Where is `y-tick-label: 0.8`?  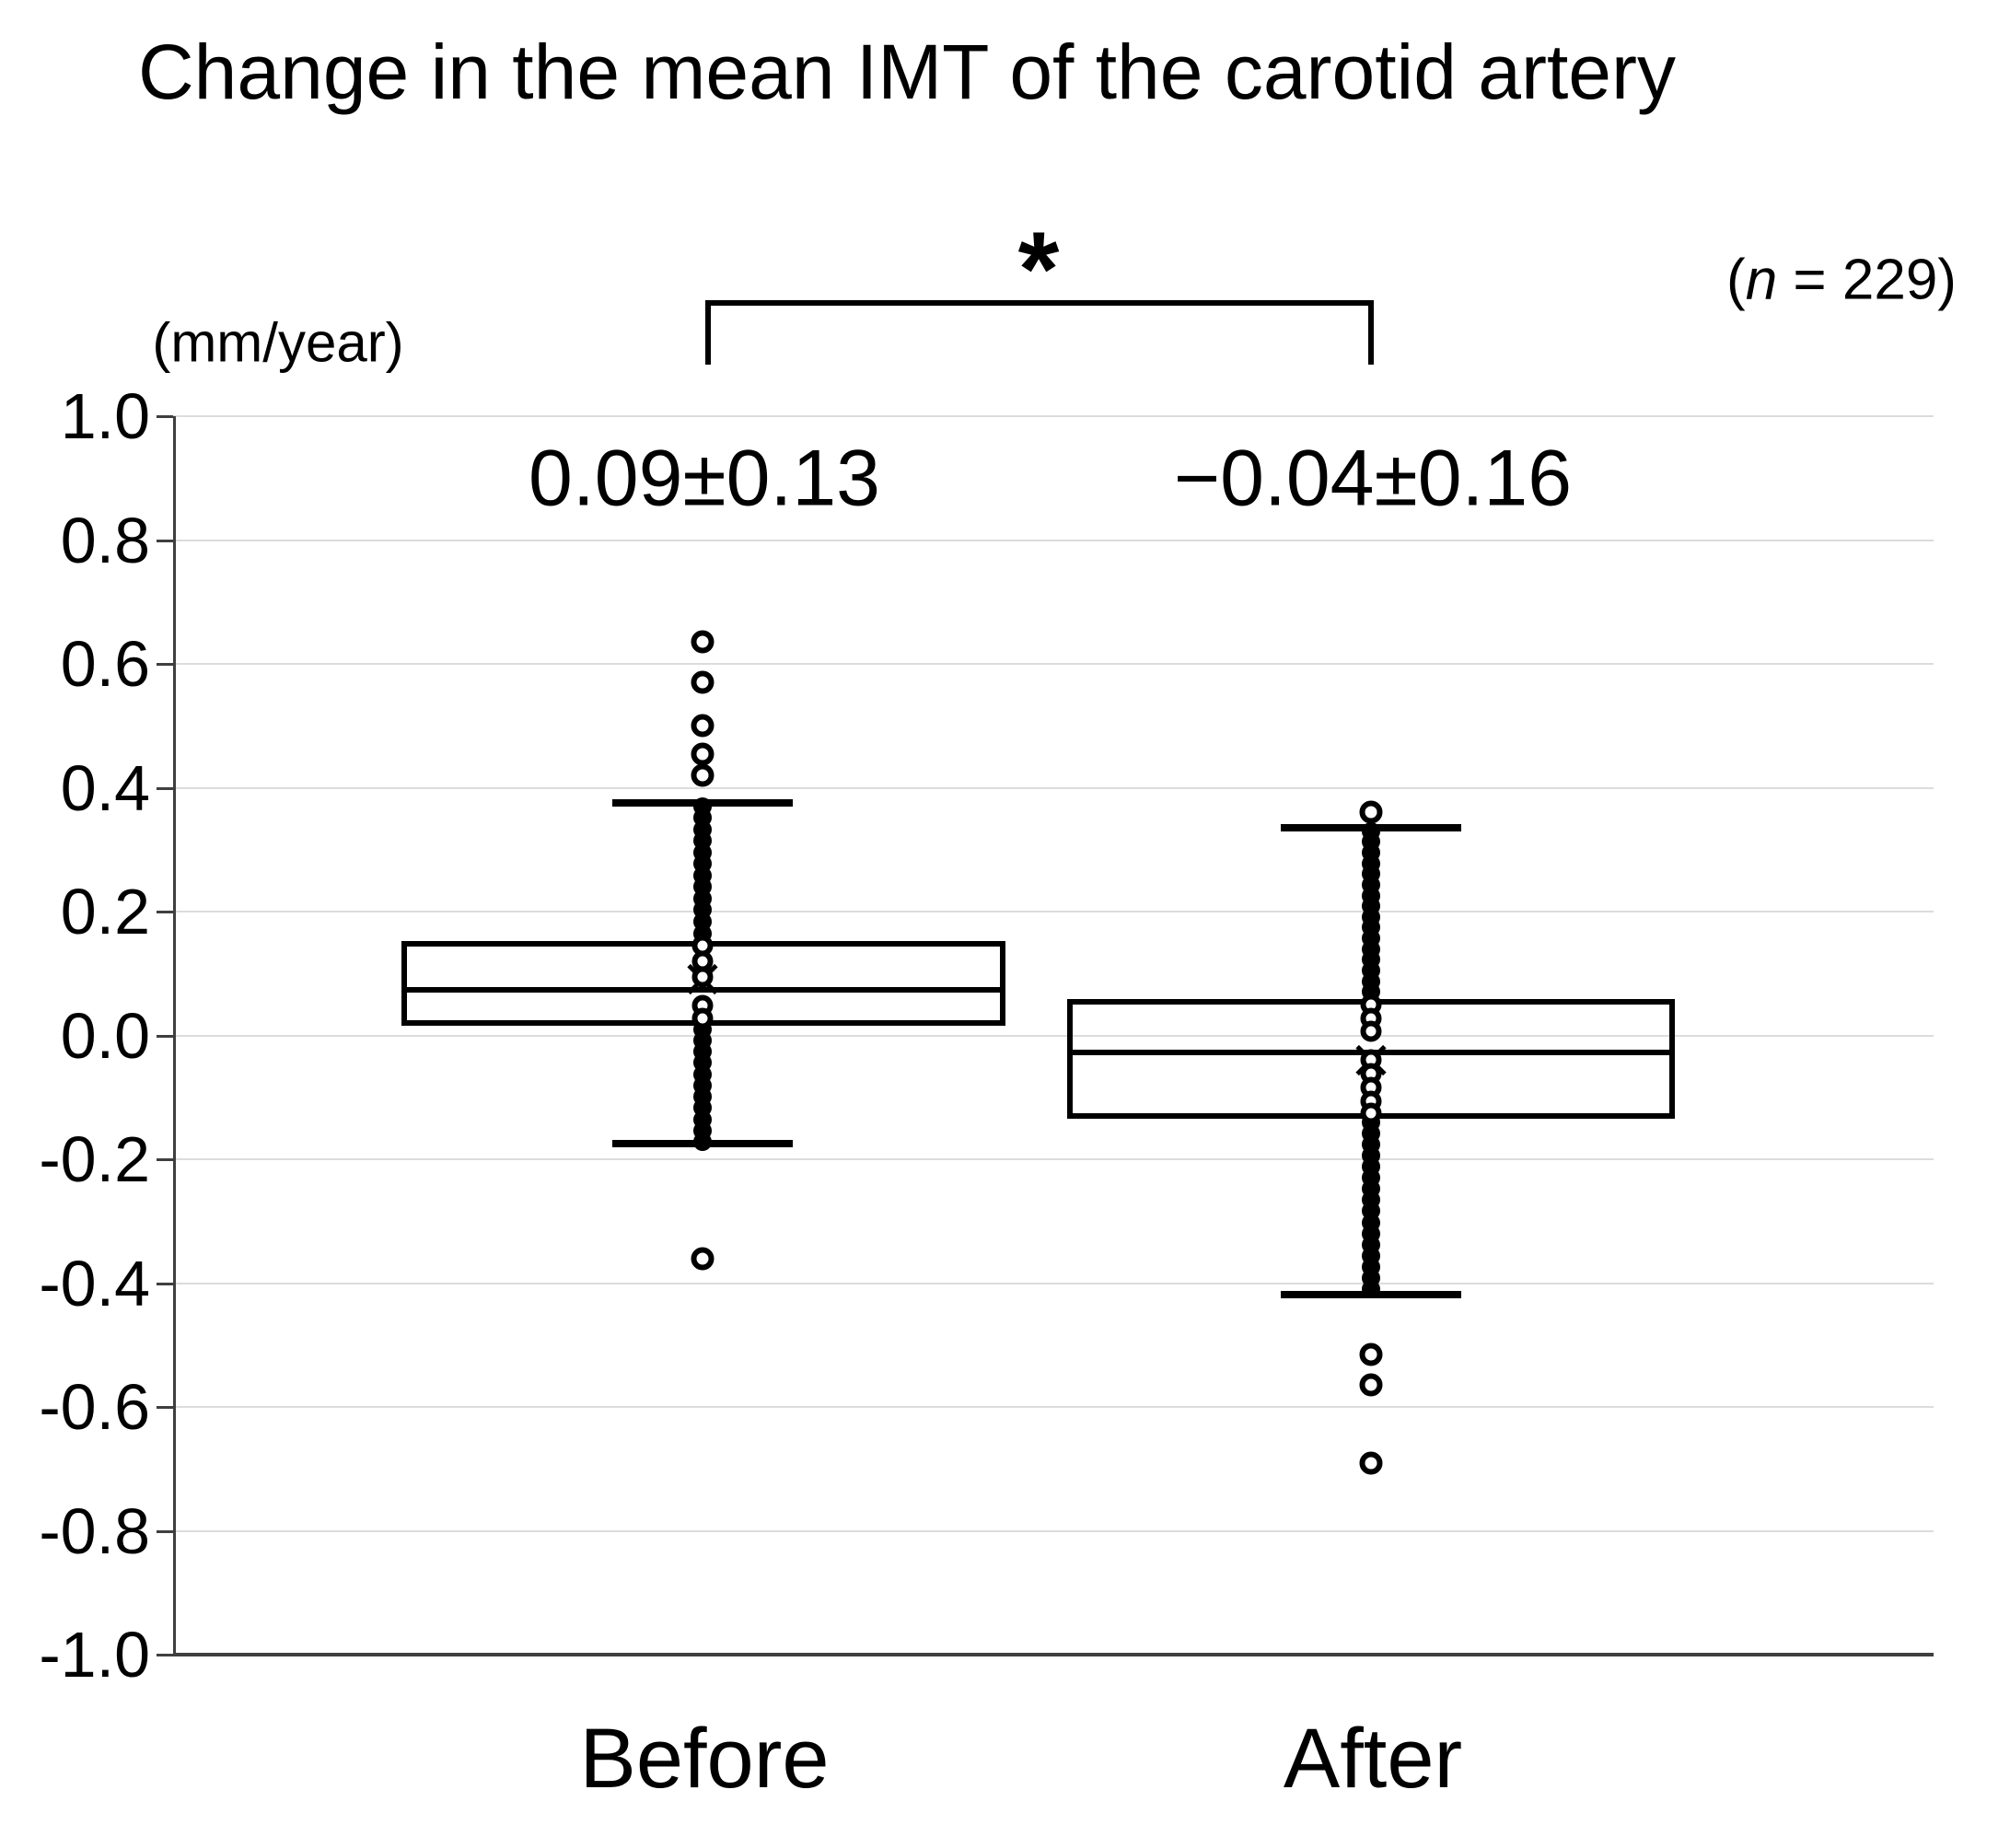 y-tick-label: 0.8 is located at coordinates (105, 540).